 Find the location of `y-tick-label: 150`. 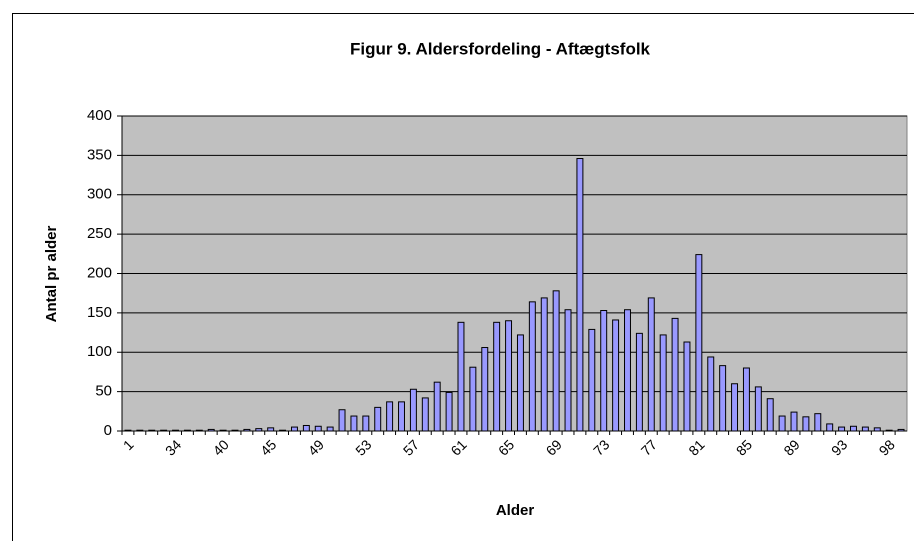

y-tick-label: 150 is located at coordinates (99, 312).